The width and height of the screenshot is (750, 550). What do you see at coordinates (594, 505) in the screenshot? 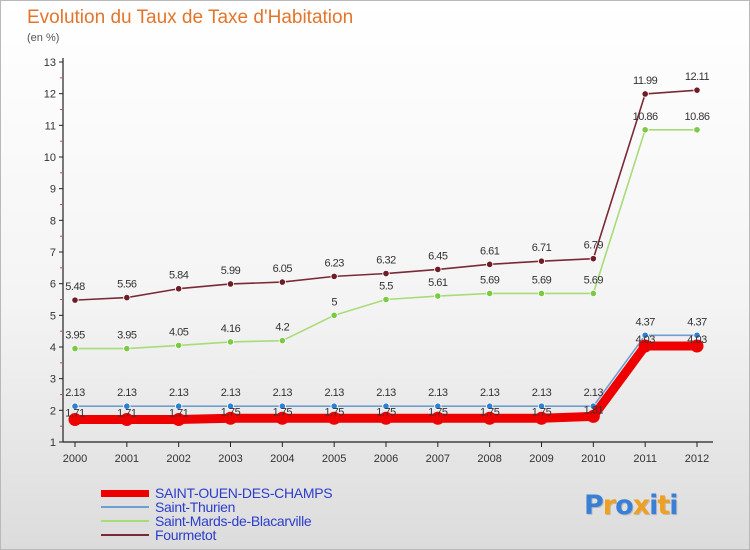
I see `logo-letter: P` at bounding box center [594, 505].